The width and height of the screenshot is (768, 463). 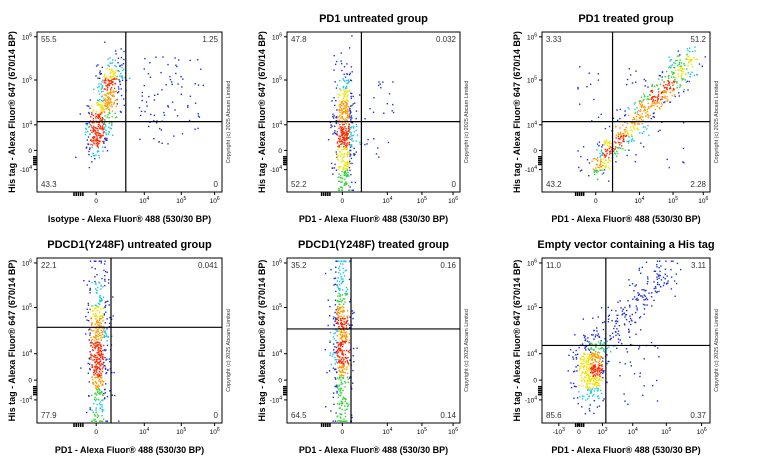 I want to click on quadrant-percent-ur: 51.2, so click(x=698, y=39).